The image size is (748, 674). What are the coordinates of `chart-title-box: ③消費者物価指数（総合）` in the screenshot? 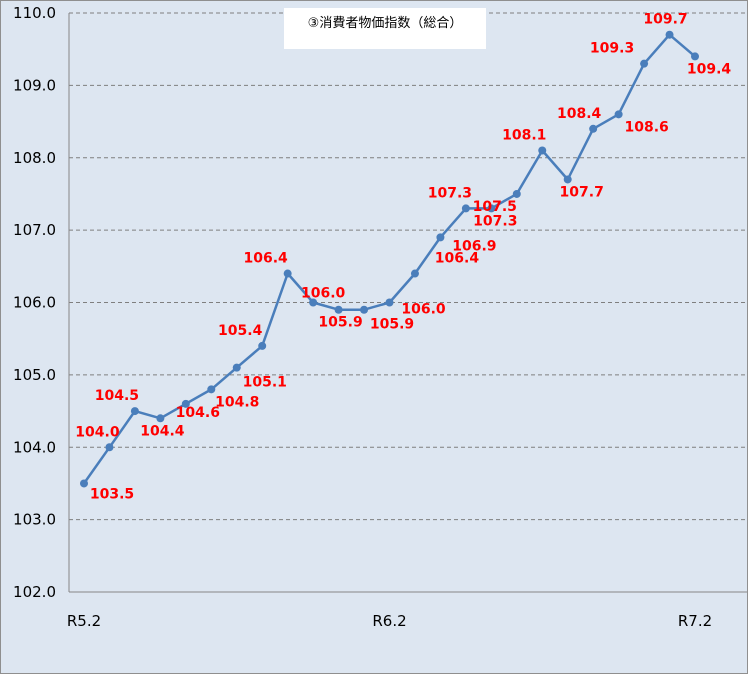 It's located at (385, 28).